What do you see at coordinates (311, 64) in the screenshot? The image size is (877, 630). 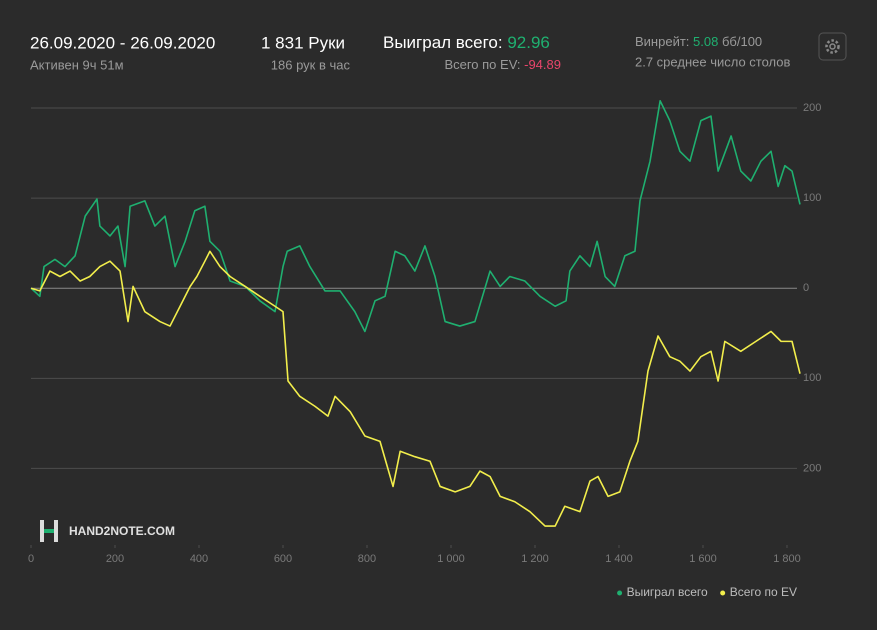 I see `hands-per-hour: 186 рук в час` at bounding box center [311, 64].